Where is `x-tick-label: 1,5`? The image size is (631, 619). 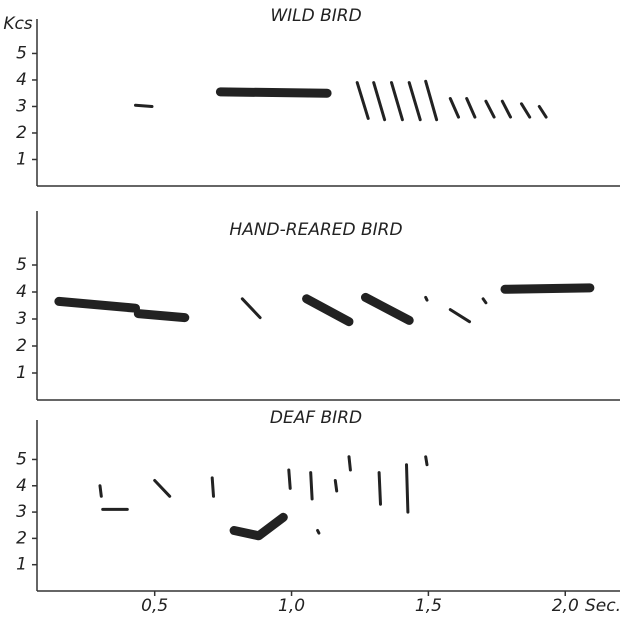 x-tick-label: 1,5 is located at coordinates (428, 606).